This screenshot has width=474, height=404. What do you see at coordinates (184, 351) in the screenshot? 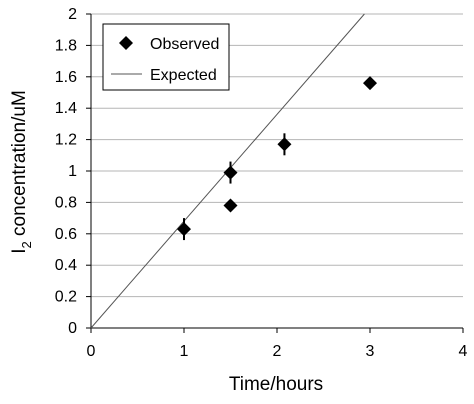
I see `x-tick-label: 1` at bounding box center [184, 351].